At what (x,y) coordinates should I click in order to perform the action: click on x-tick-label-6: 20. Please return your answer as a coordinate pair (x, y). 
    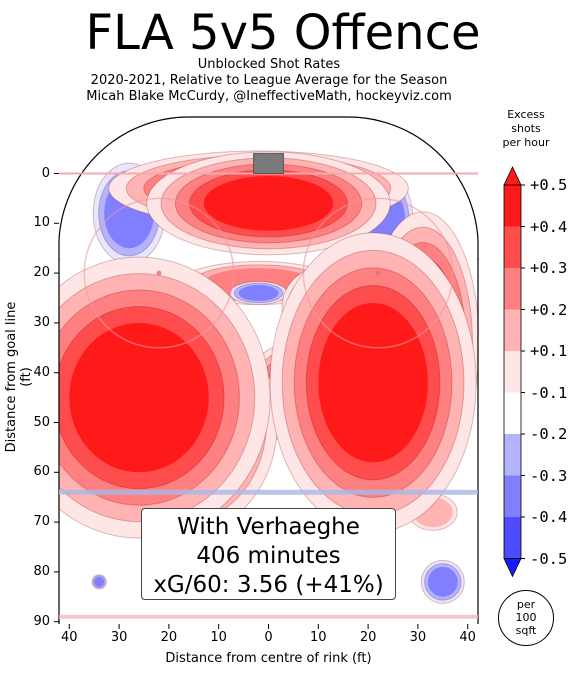
    Looking at the image, I should click on (368, 637).